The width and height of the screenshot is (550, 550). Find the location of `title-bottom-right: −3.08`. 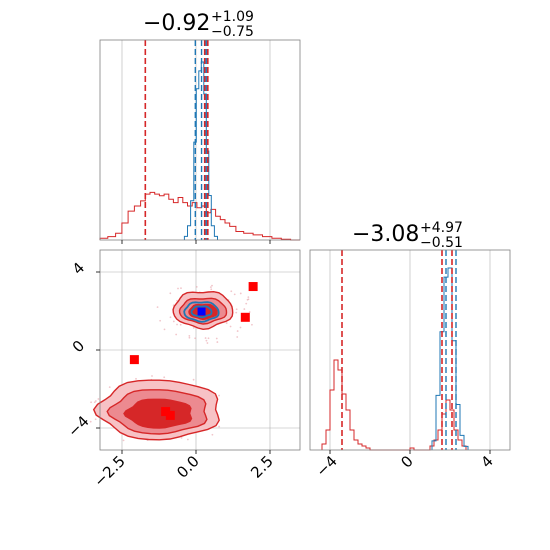

title-bottom-right: −3.08 is located at coordinates (385, 234).